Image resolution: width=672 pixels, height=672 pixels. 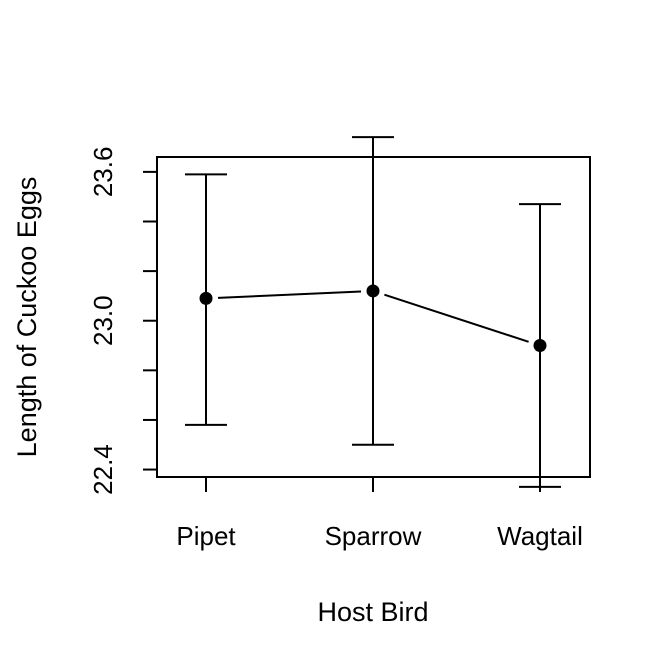 I want to click on y-tick-label: 23.0, so click(x=103, y=320).